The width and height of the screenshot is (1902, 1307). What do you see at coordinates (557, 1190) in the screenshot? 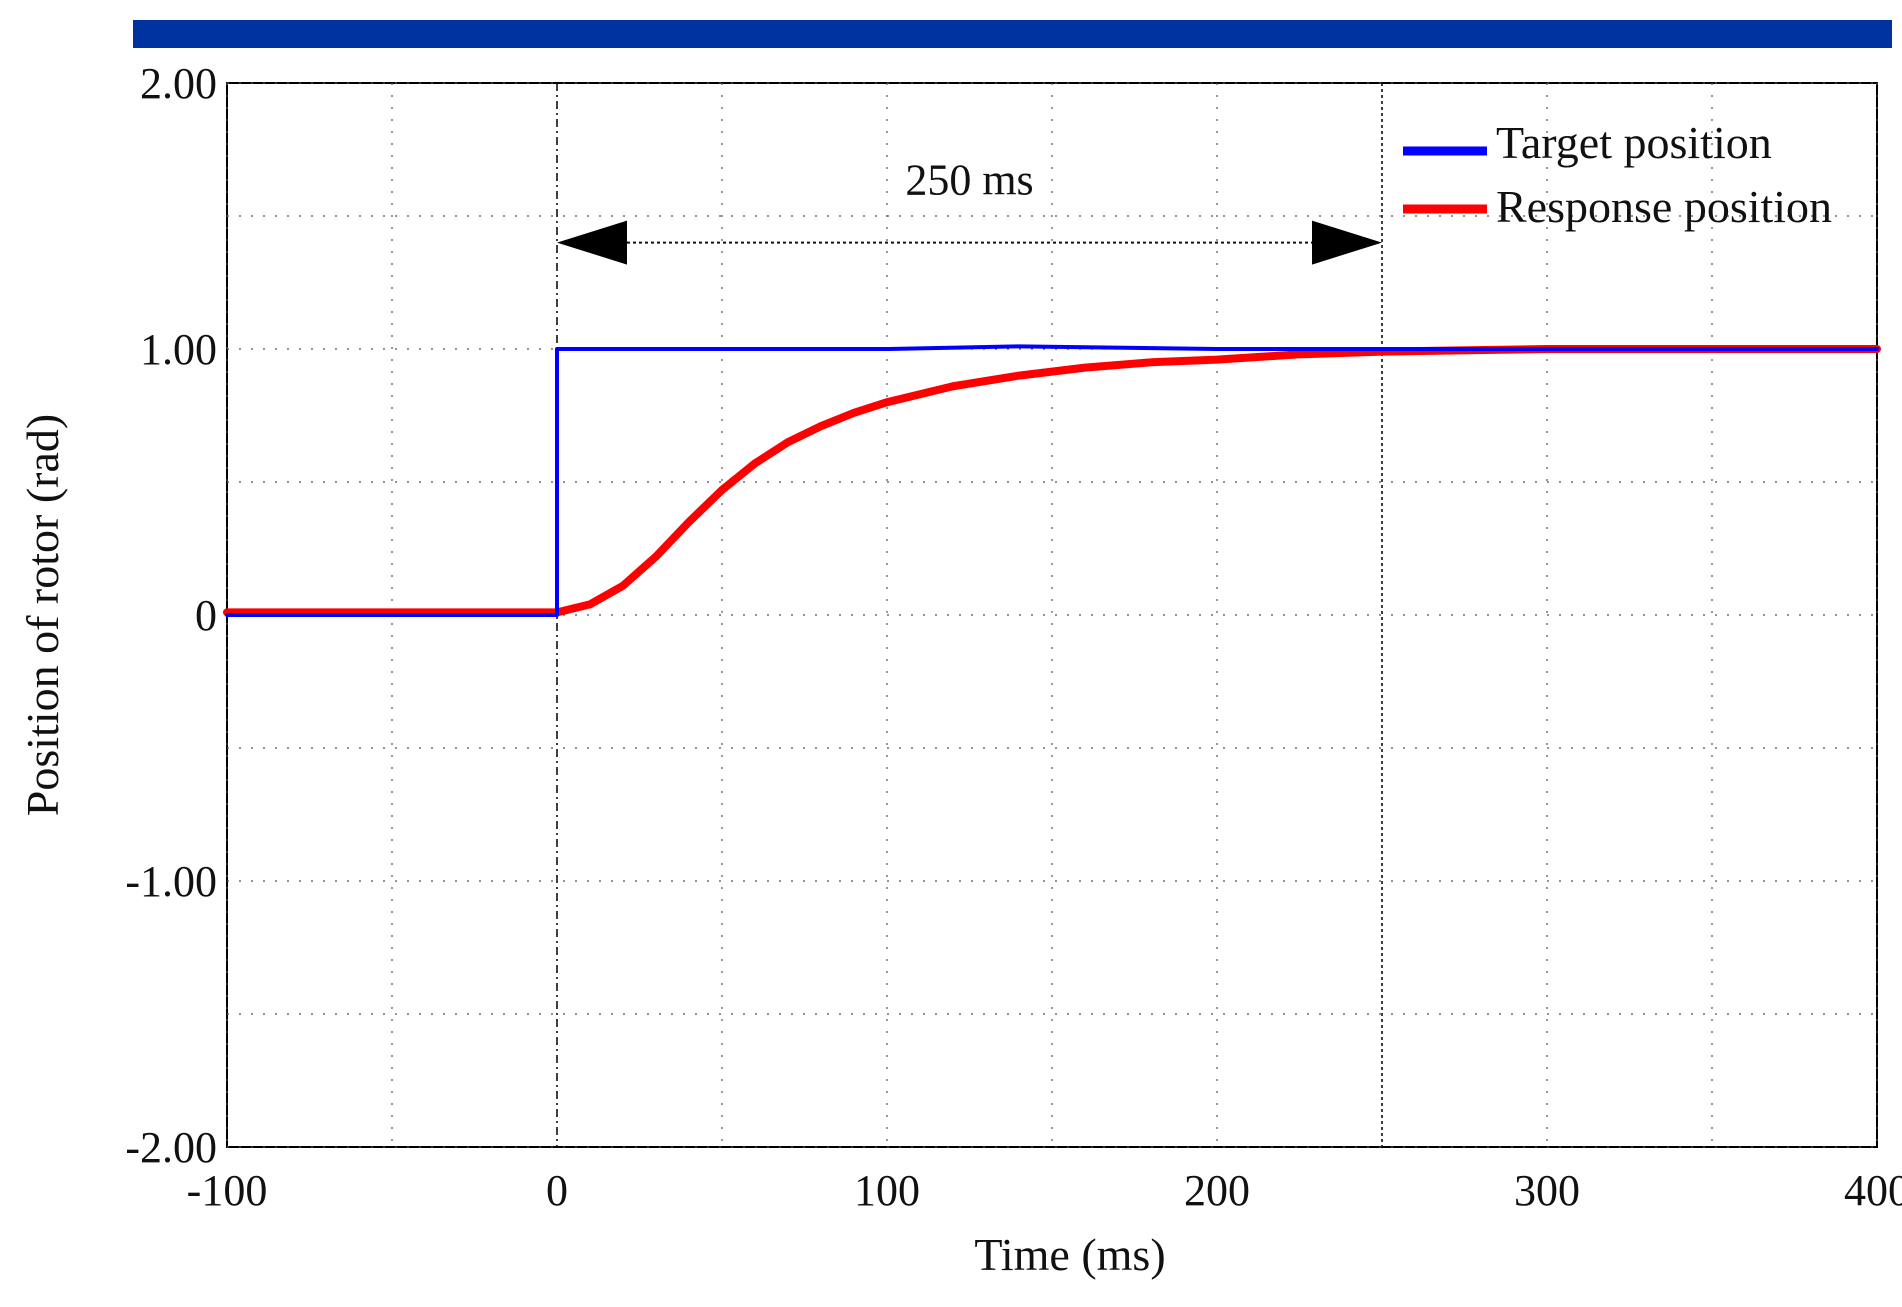
I see `x-tick-label: 0` at bounding box center [557, 1190].